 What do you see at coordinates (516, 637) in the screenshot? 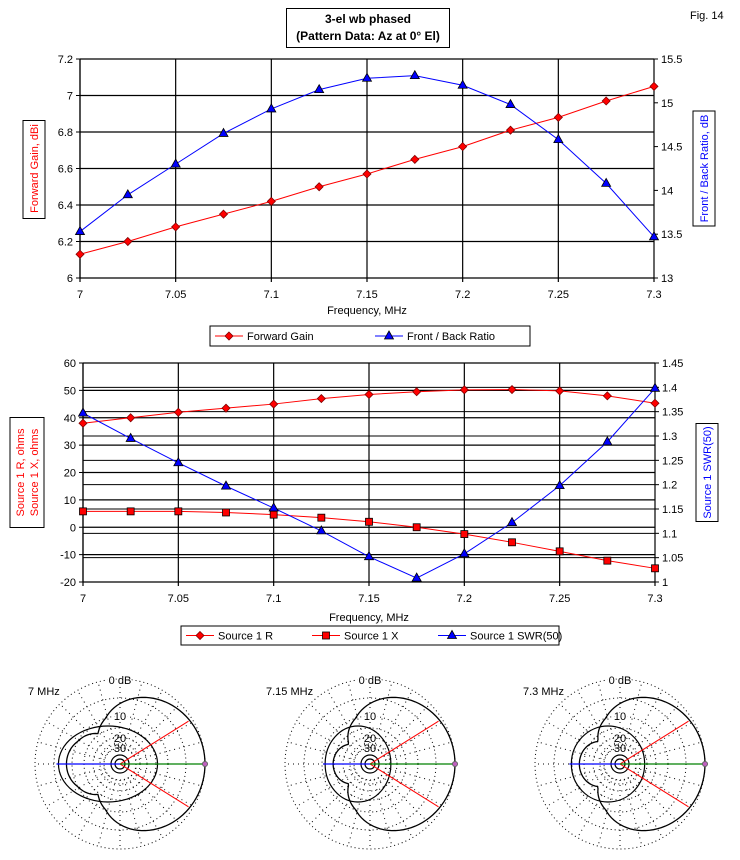
I see `legend-label: Source 1 SWR(50)` at bounding box center [516, 637].